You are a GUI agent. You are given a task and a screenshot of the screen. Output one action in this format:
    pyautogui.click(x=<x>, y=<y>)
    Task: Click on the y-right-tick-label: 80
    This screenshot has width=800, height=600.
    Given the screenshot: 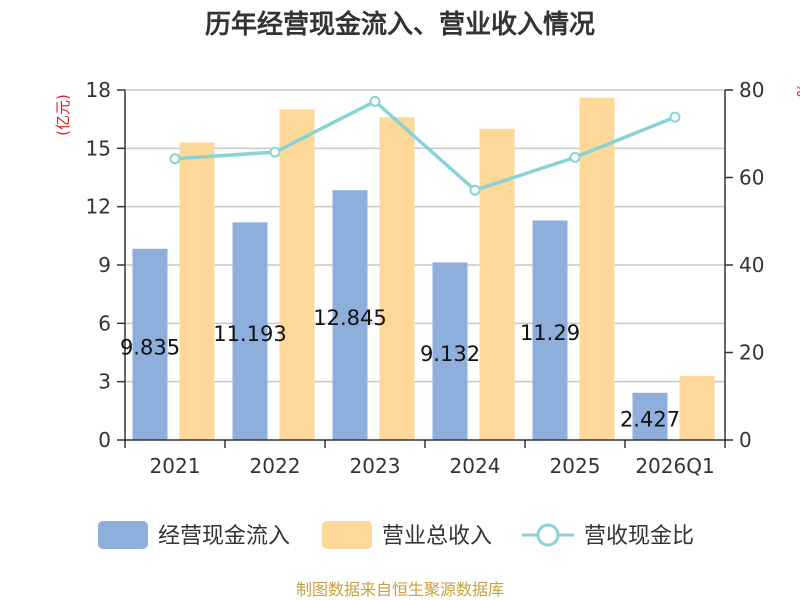 What is the action you would take?
    pyautogui.click(x=751, y=90)
    